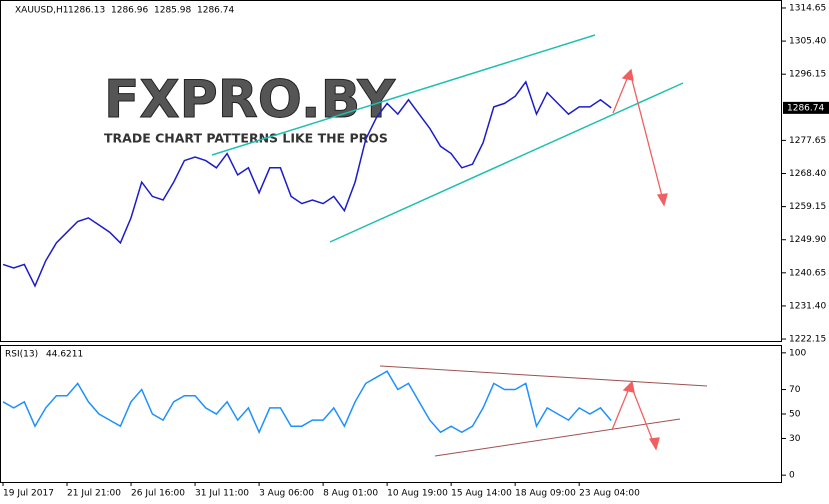  I want to click on y-tick-label: 1259.15, so click(807, 207).